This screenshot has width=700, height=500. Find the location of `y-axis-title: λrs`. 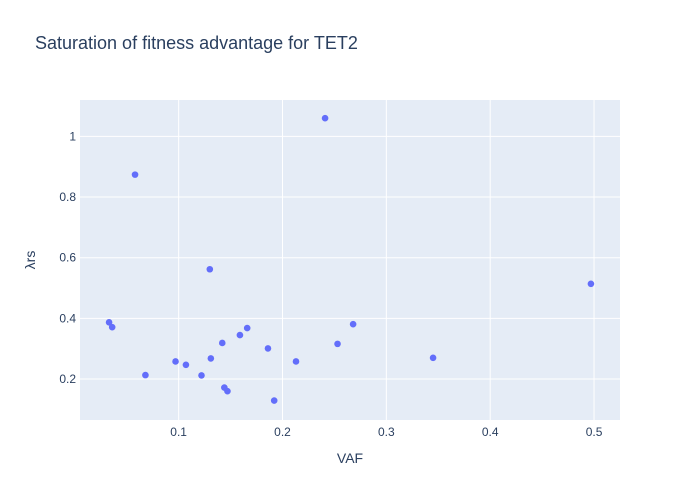

y-axis-title: λrs is located at coordinates (30, 260).